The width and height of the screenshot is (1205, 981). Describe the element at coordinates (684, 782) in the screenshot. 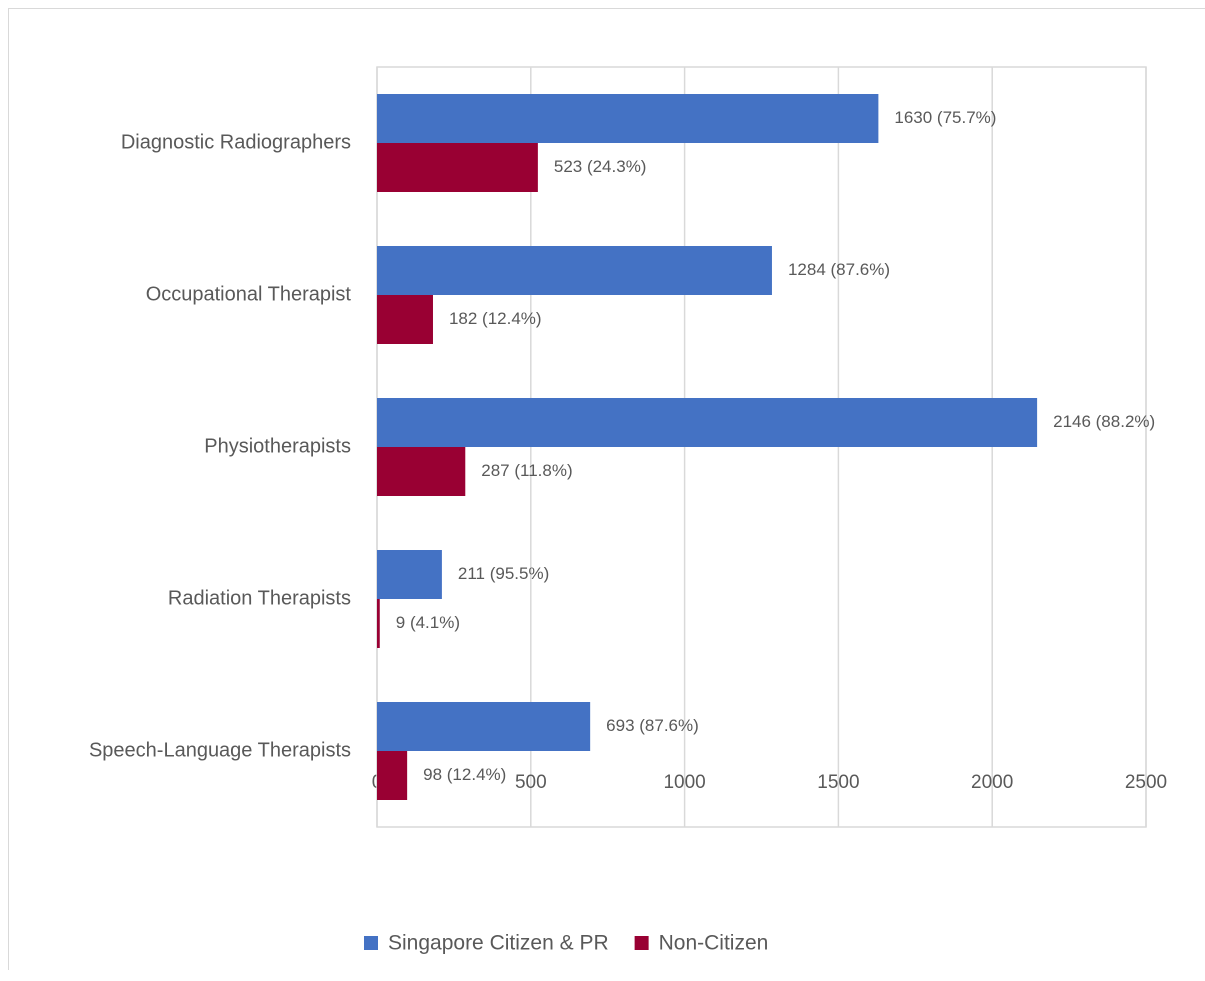

I see `x-tick-label: 1000` at that location.